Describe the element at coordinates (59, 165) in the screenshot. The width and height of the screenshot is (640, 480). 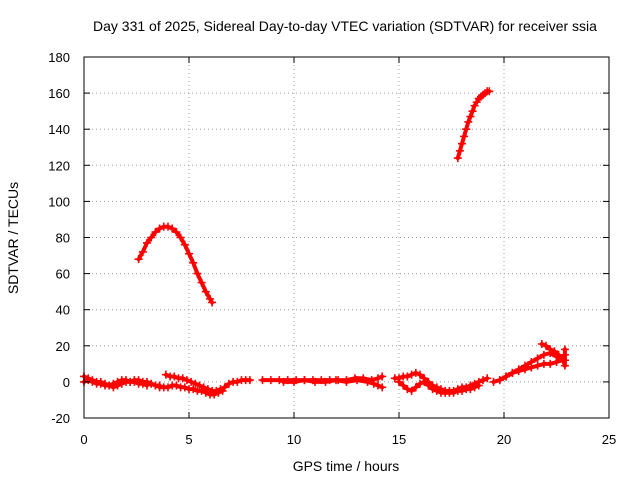
I see `y-tick-label: 120` at that location.